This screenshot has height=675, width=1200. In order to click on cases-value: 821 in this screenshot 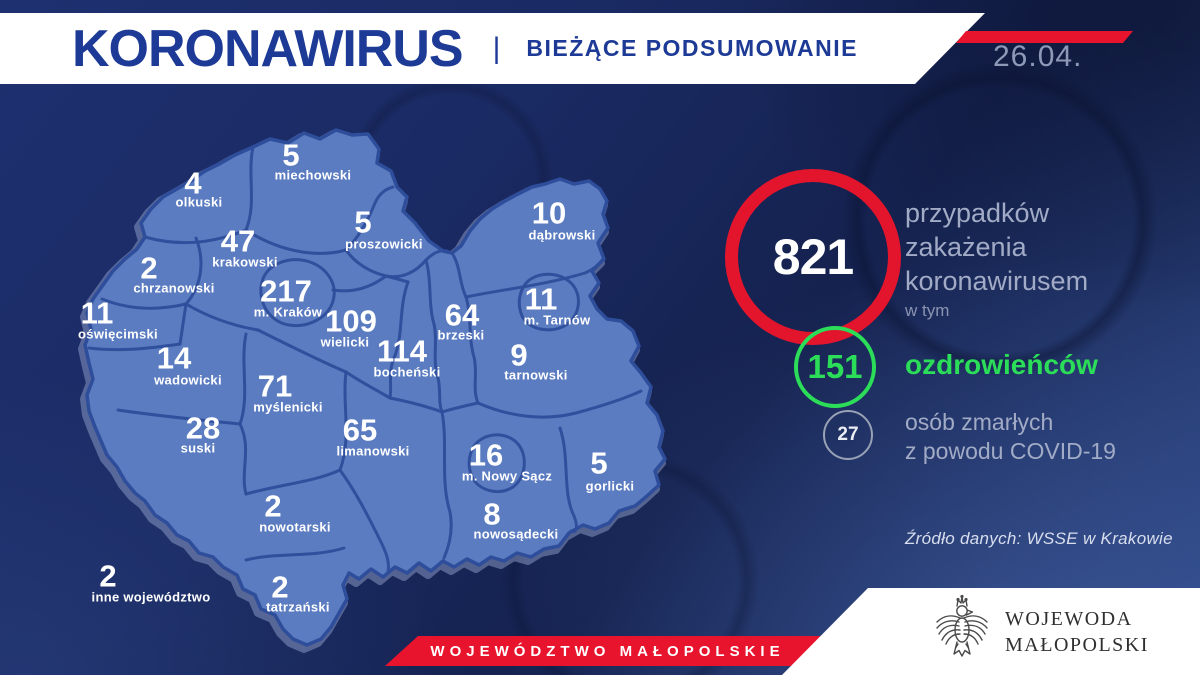, I will do `click(813, 257)`.